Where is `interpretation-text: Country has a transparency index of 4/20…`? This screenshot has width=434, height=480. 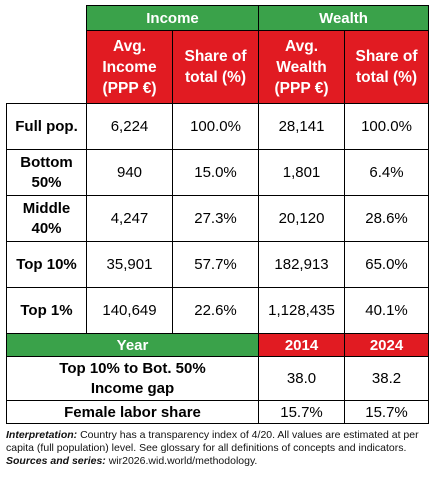 interpretation-text: Country has a transparency index of 4/20… is located at coordinates (212, 441).